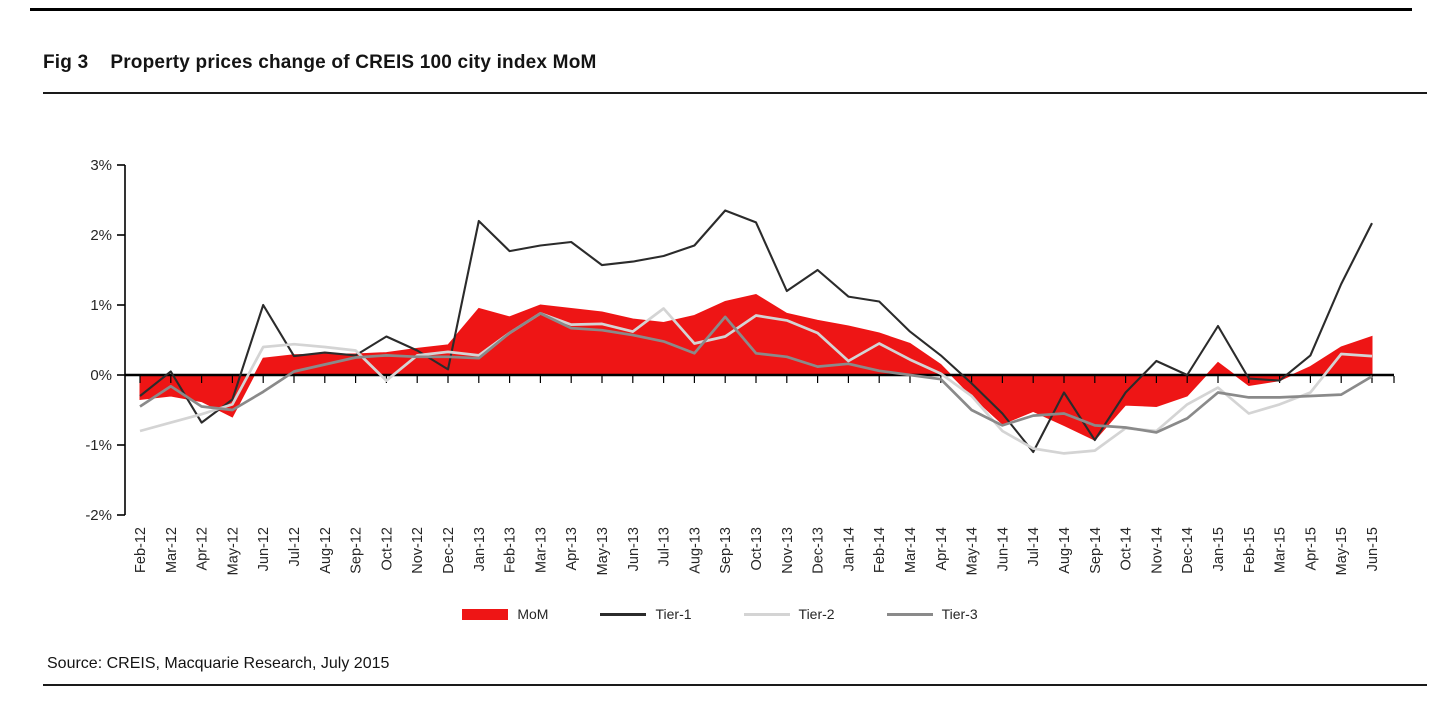 This screenshot has width=1440, height=715. What do you see at coordinates (105, 340) in the screenshot?
I see `y-axis: 3% 2% 1% 0% -1% -2%` at bounding box center [105, 340].